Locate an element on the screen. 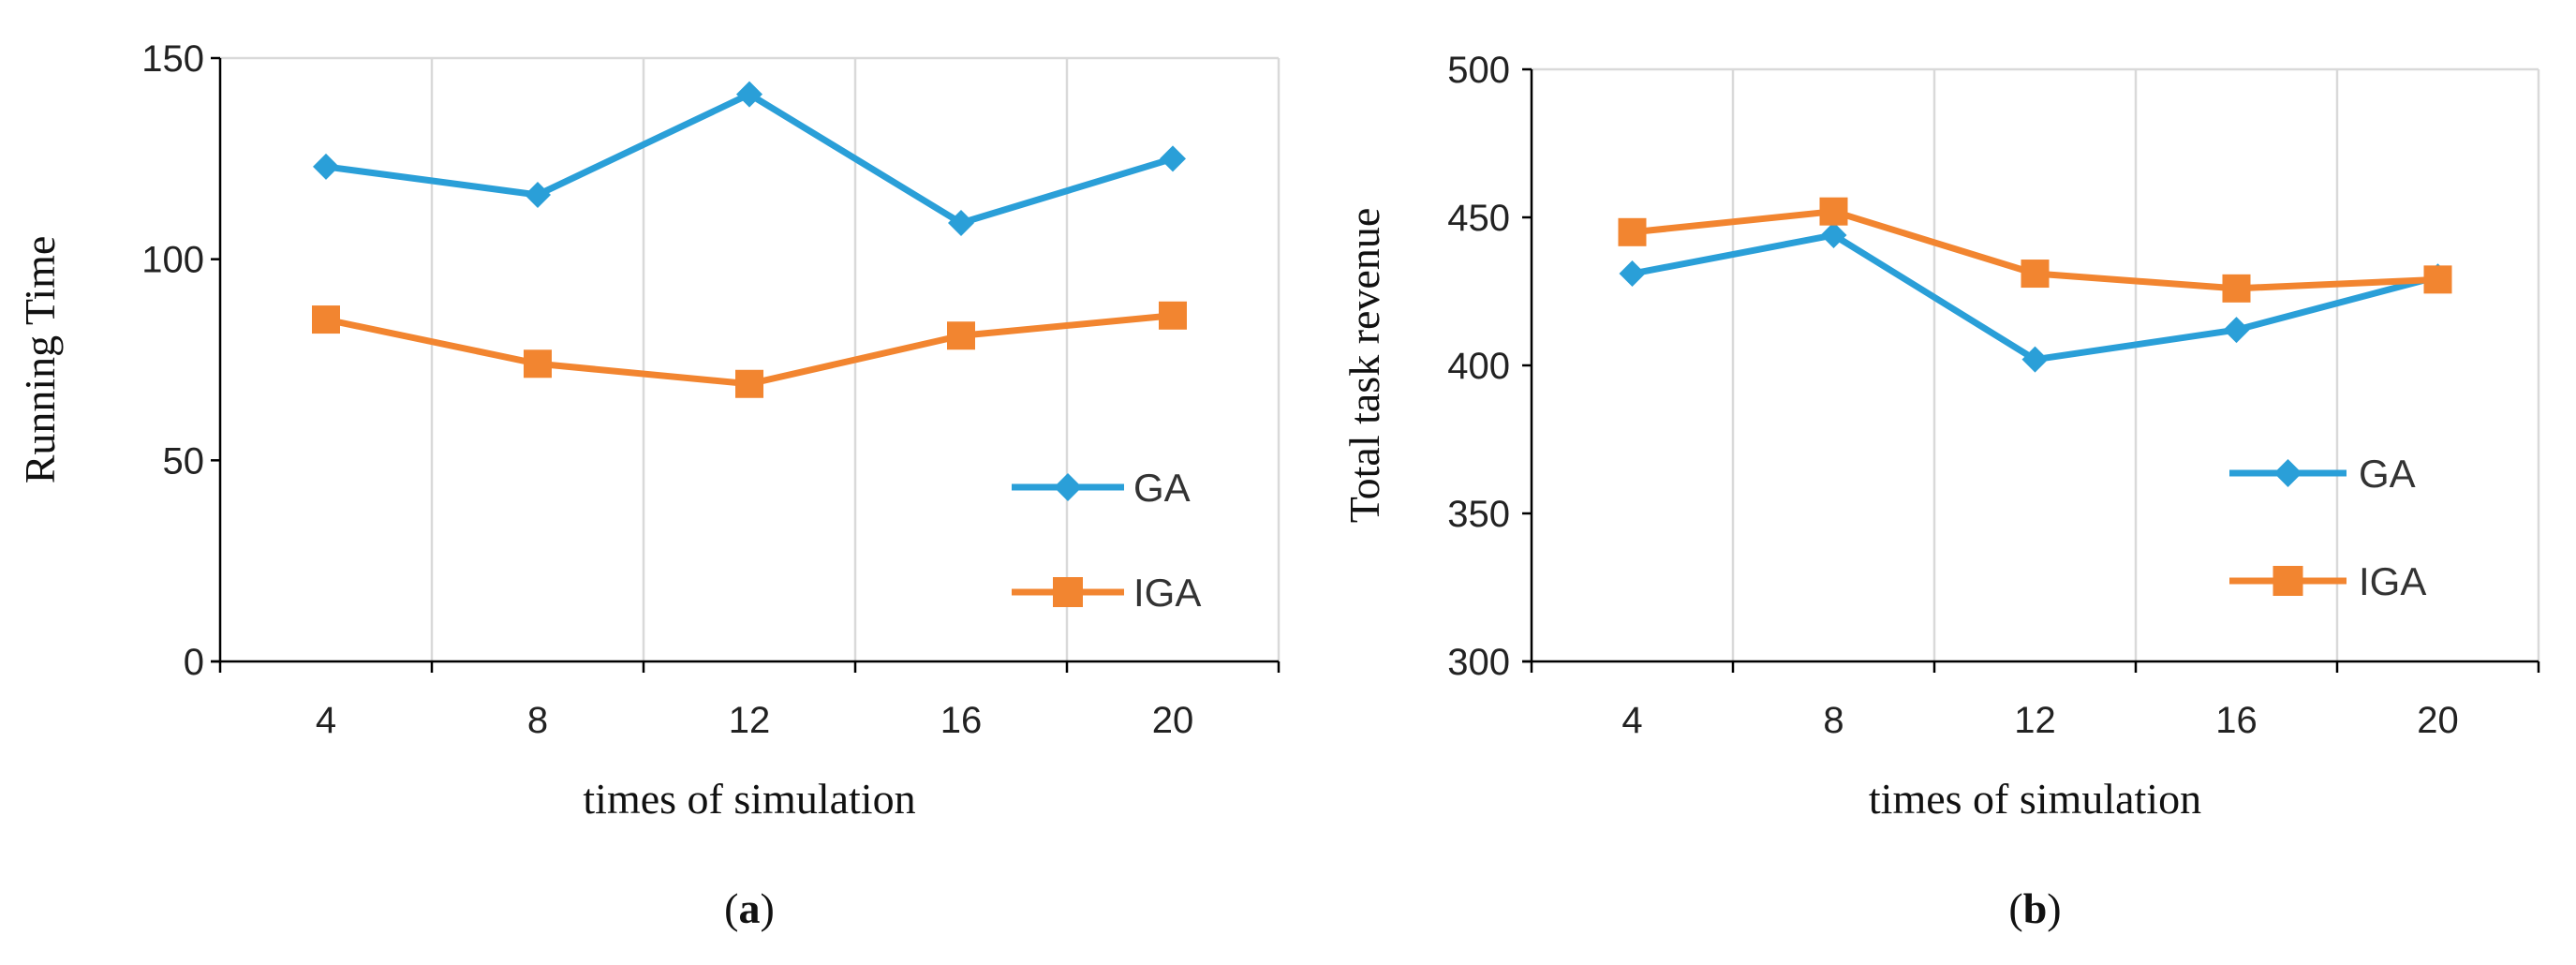  y-tick-label: 100 is located at coordinates (172, 261).